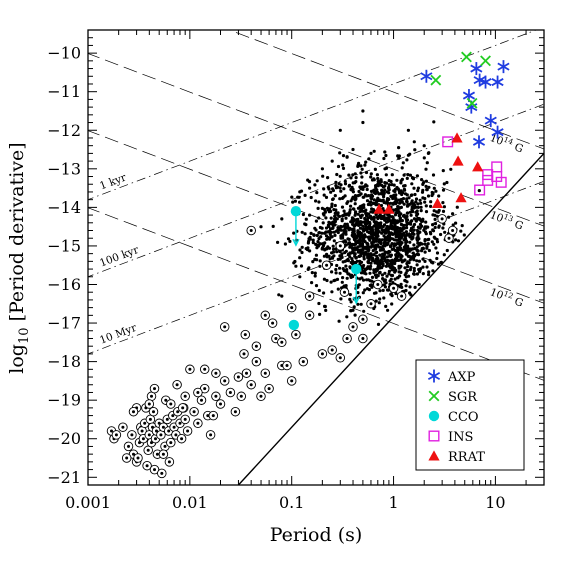  I want to click on field-line-label-unit-0: G, so click(517, 147).